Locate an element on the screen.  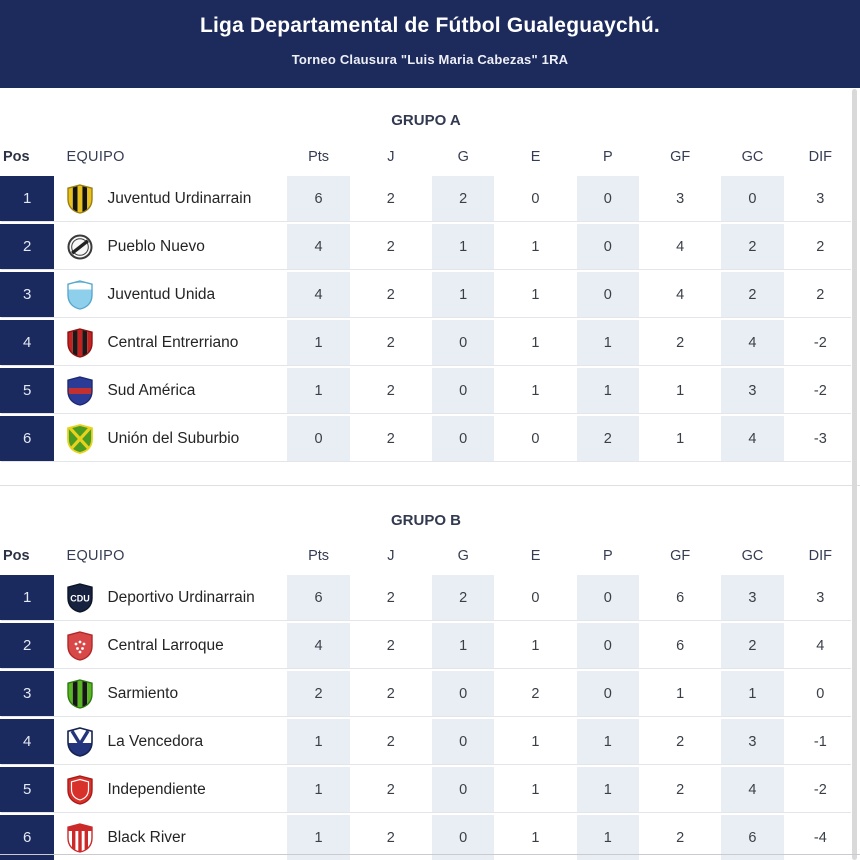
table-row: 4 La Vencedora 1 2 0 1 1 2 3 -1 is located at coordinates (426, 741).